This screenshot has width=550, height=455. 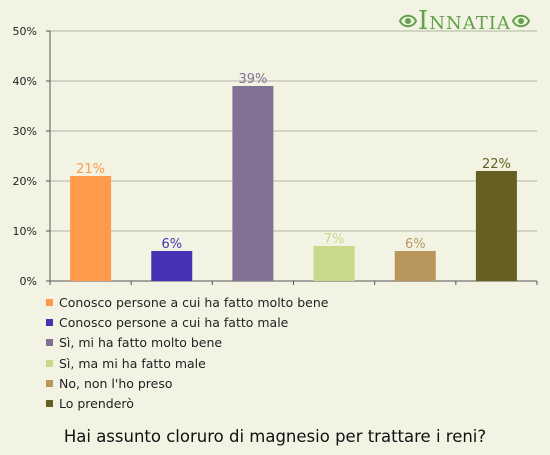 I want to click on legend-label: Sì, mi ha fatto molto bene, so click(x=141, y=343).